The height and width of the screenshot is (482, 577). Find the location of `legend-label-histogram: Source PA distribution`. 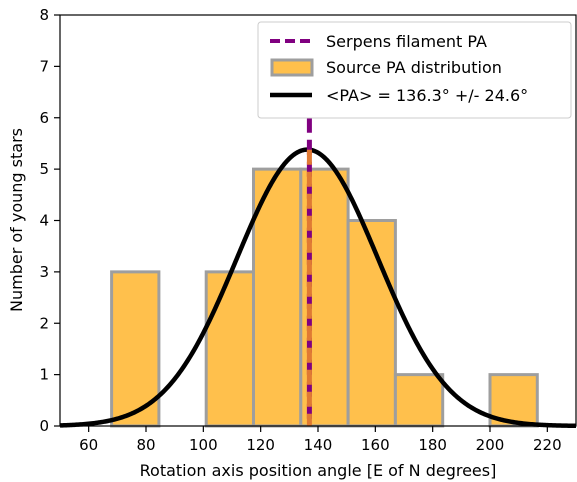

legend-label-histogram: Source PA distribution is located at coordinates (414, 67).